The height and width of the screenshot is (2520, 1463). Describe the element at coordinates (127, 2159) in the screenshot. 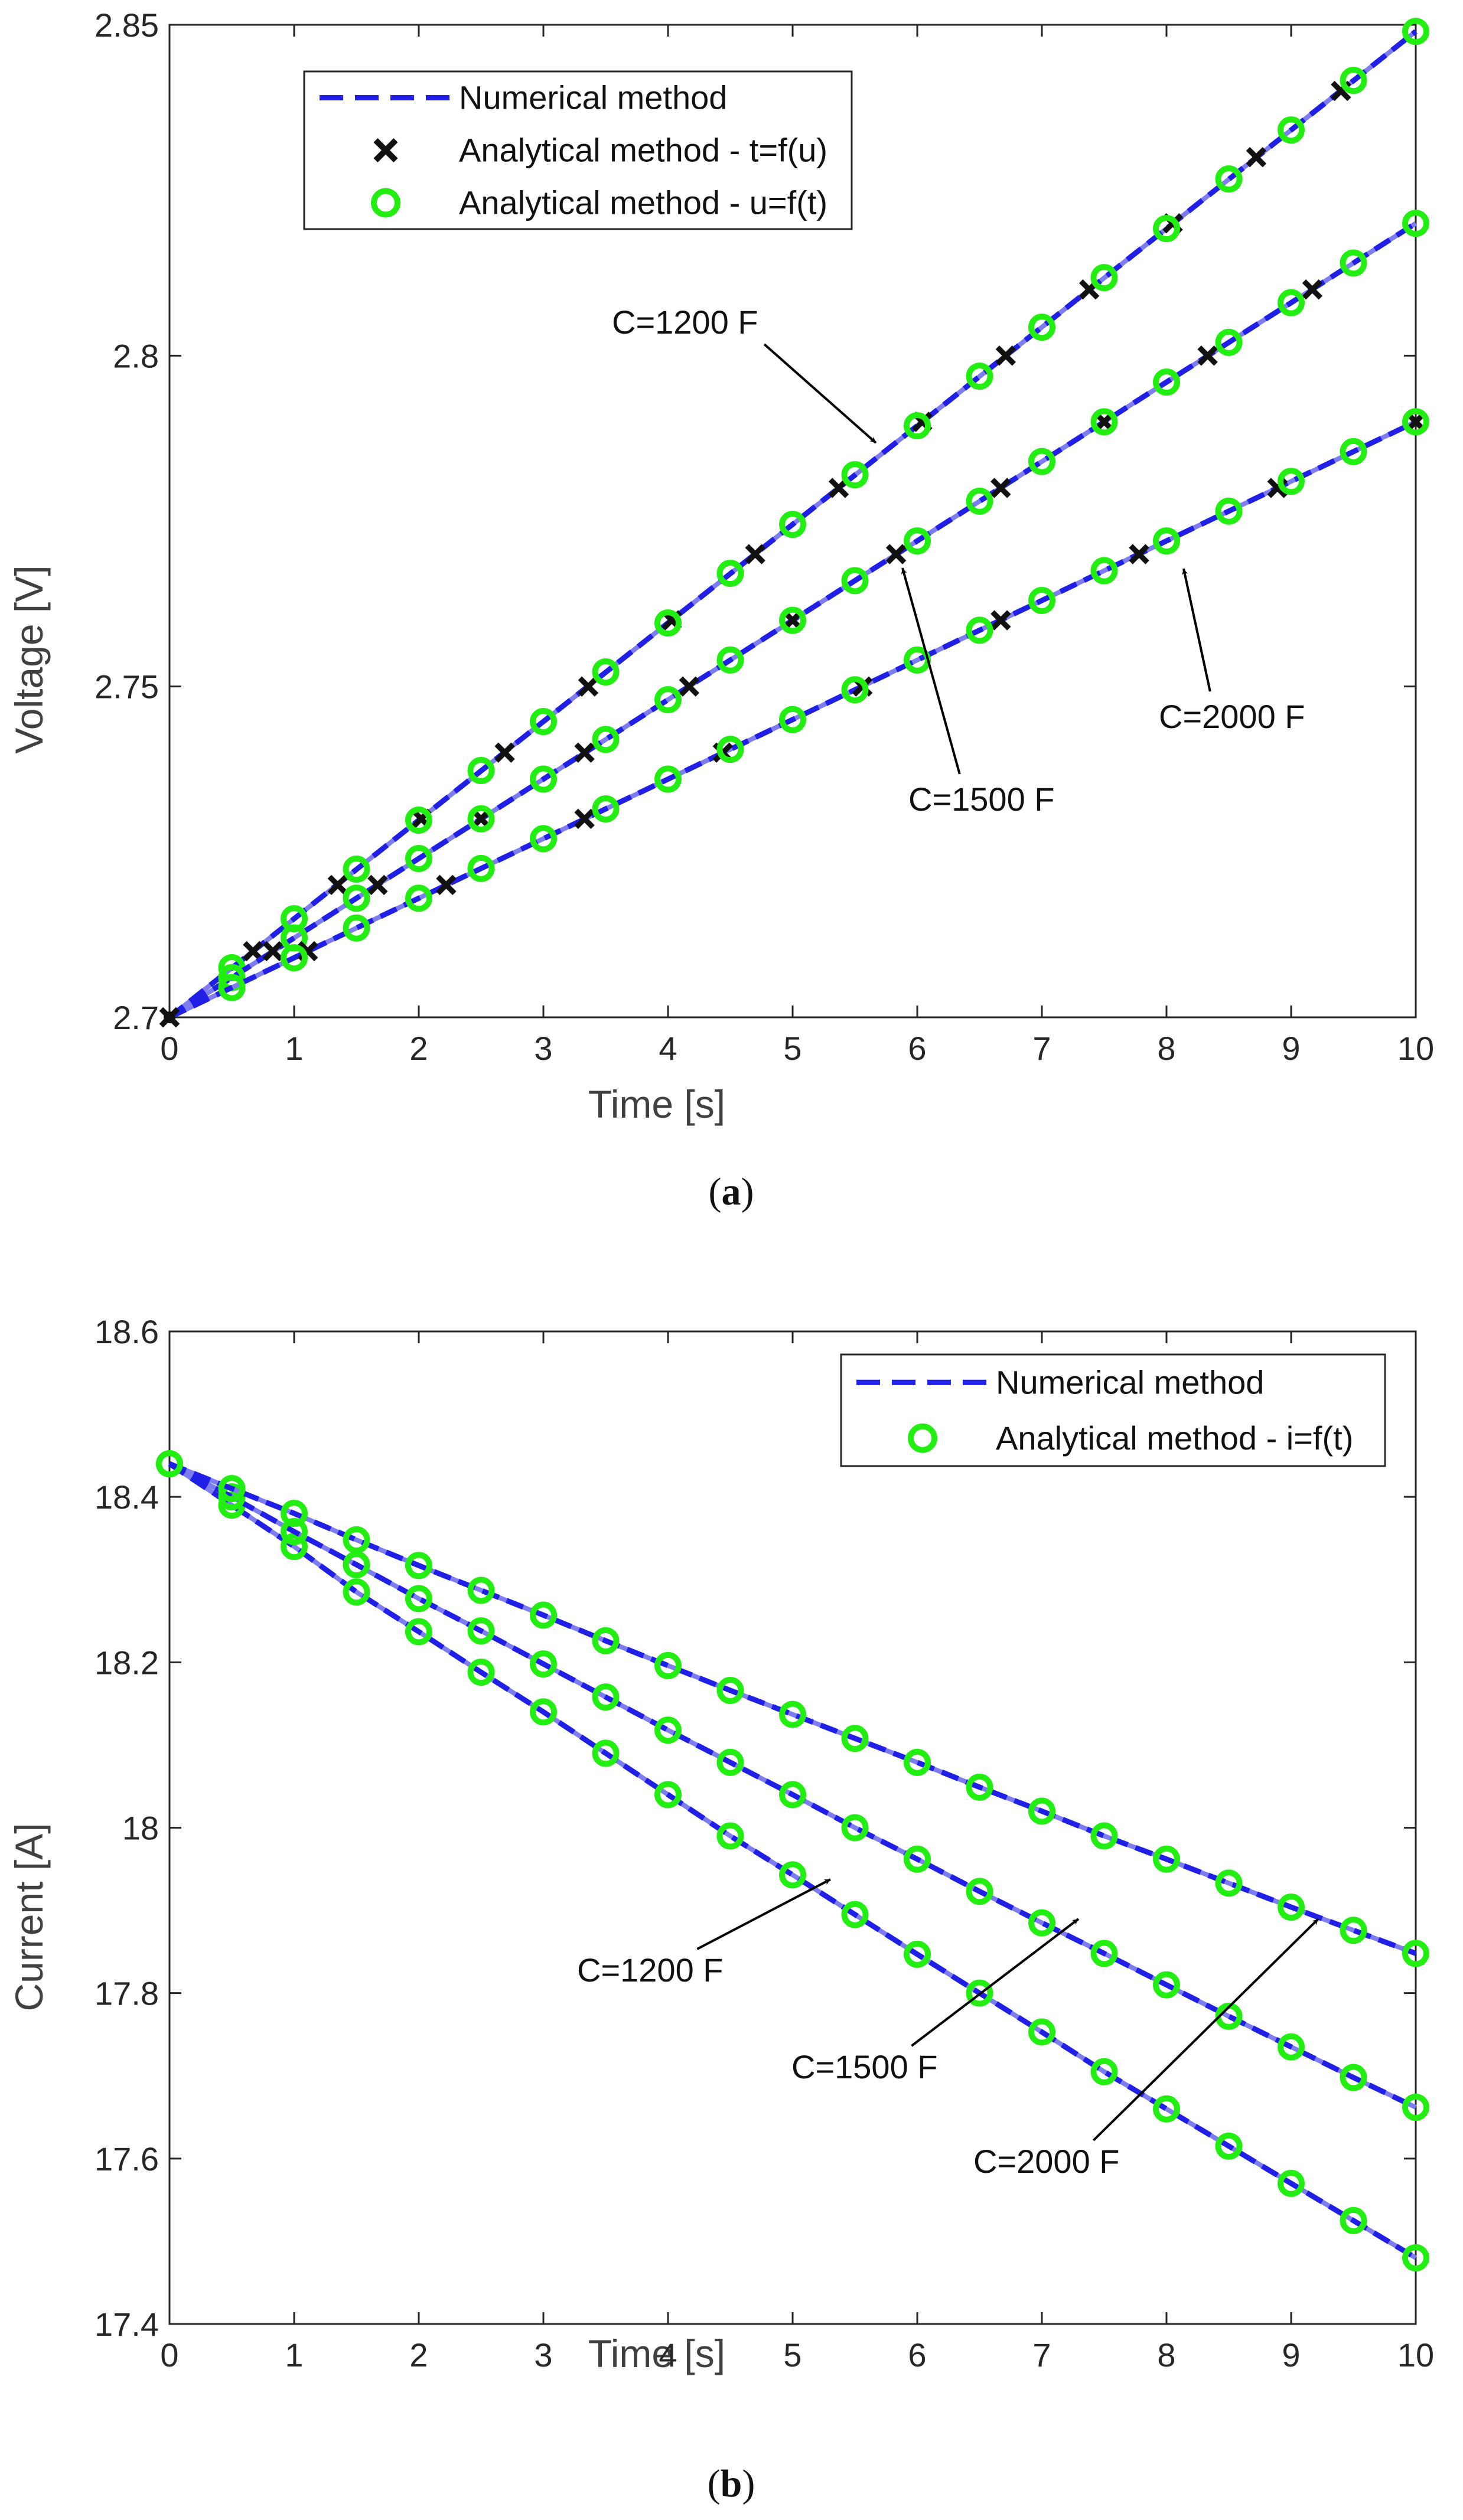

I see `y-tick-label: 17.6` at that location.